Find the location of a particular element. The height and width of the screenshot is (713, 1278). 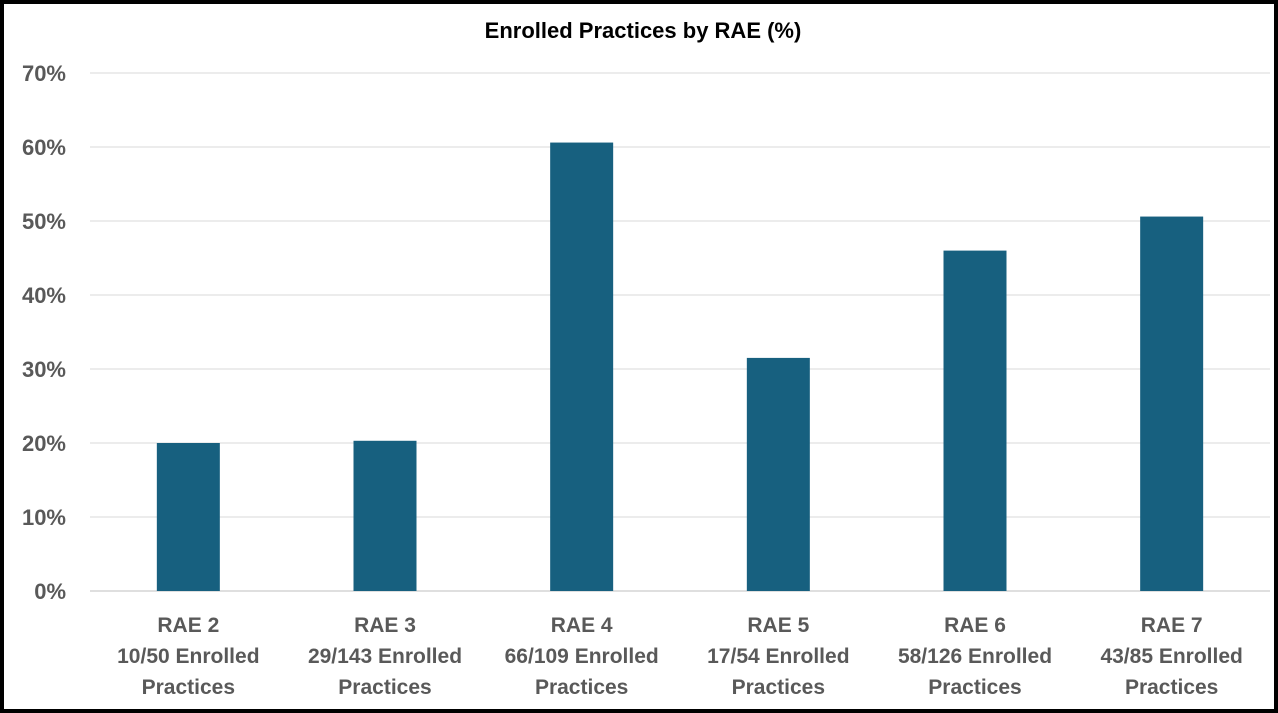

x-tick-label: RAE 2 10/50 Enrolled Practices is located at coordinates (188, 656).